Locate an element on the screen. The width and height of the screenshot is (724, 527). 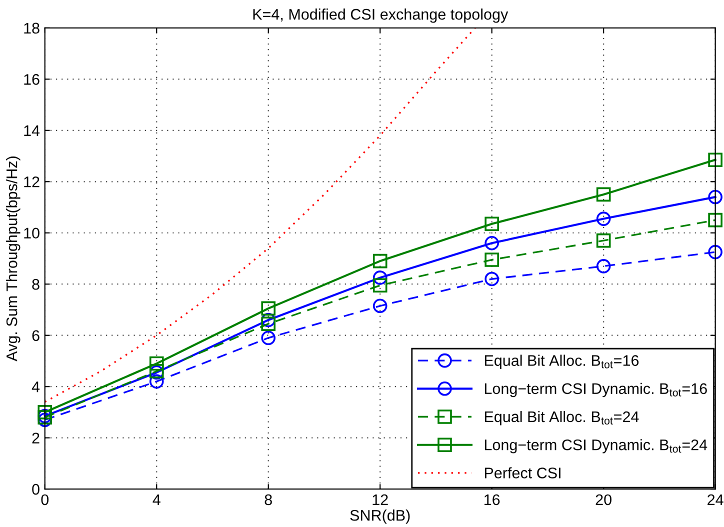
y-tick-label: 6 is located at coordinates (36, 336).